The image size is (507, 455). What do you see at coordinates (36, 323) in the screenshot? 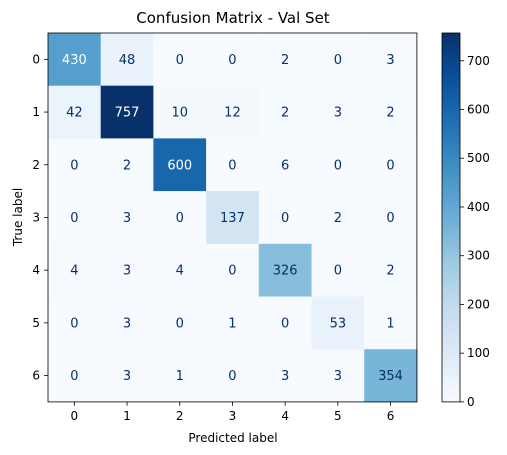
I see `y-tick-label: 5` at bounding box center [36, 323].